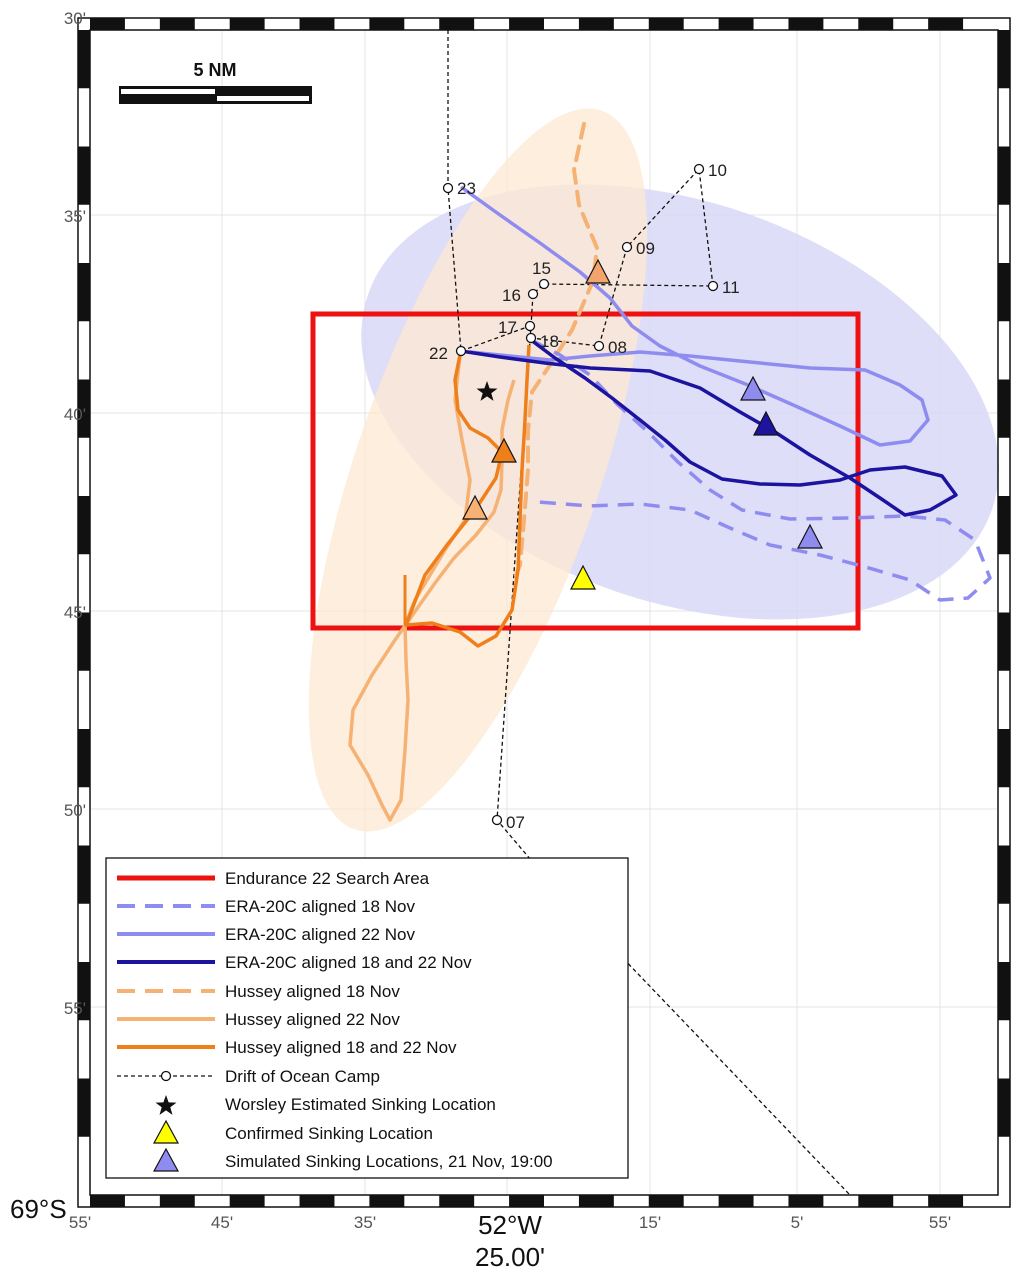  What do you see at coordinates (507, 327) in the screenshot?
I see `camp-label-17: 17` at bounding box center [507, 327].